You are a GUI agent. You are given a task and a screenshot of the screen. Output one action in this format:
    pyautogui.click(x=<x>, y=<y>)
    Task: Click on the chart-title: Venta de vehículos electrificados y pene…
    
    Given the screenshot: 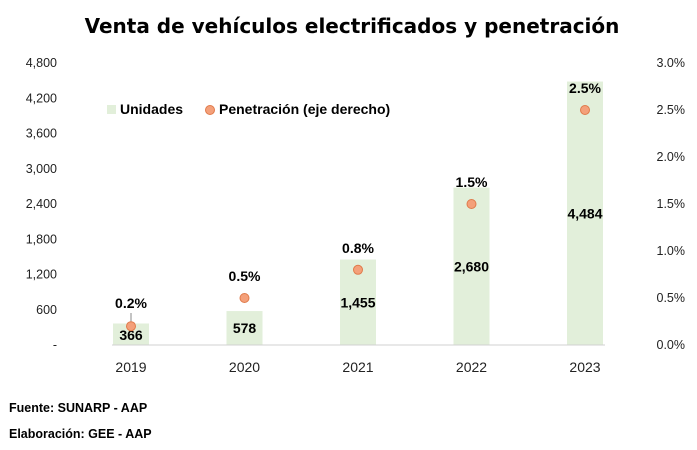 What is the action you would take?
    pyautogui.click(x=352, y=26)
    